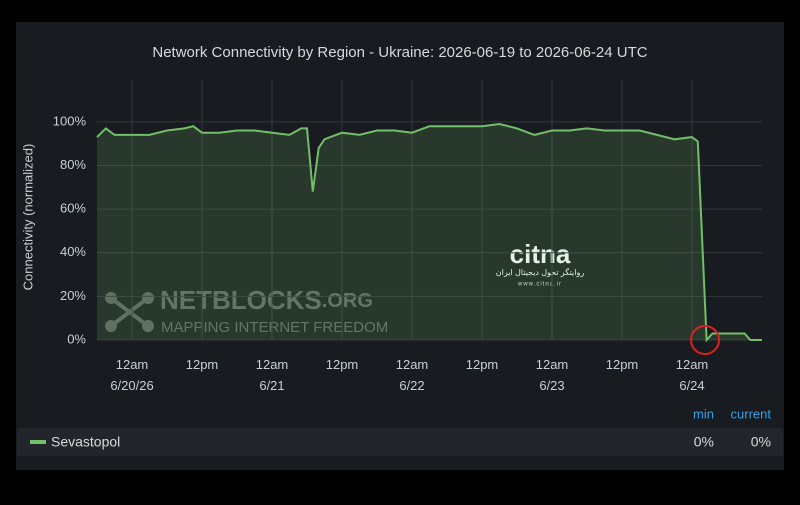 This screenshot has width=800, height=505. Describe the element at coordinates (552, 375) in the screenshot. I see `x-tick-label: 12am 6/23` at that location.